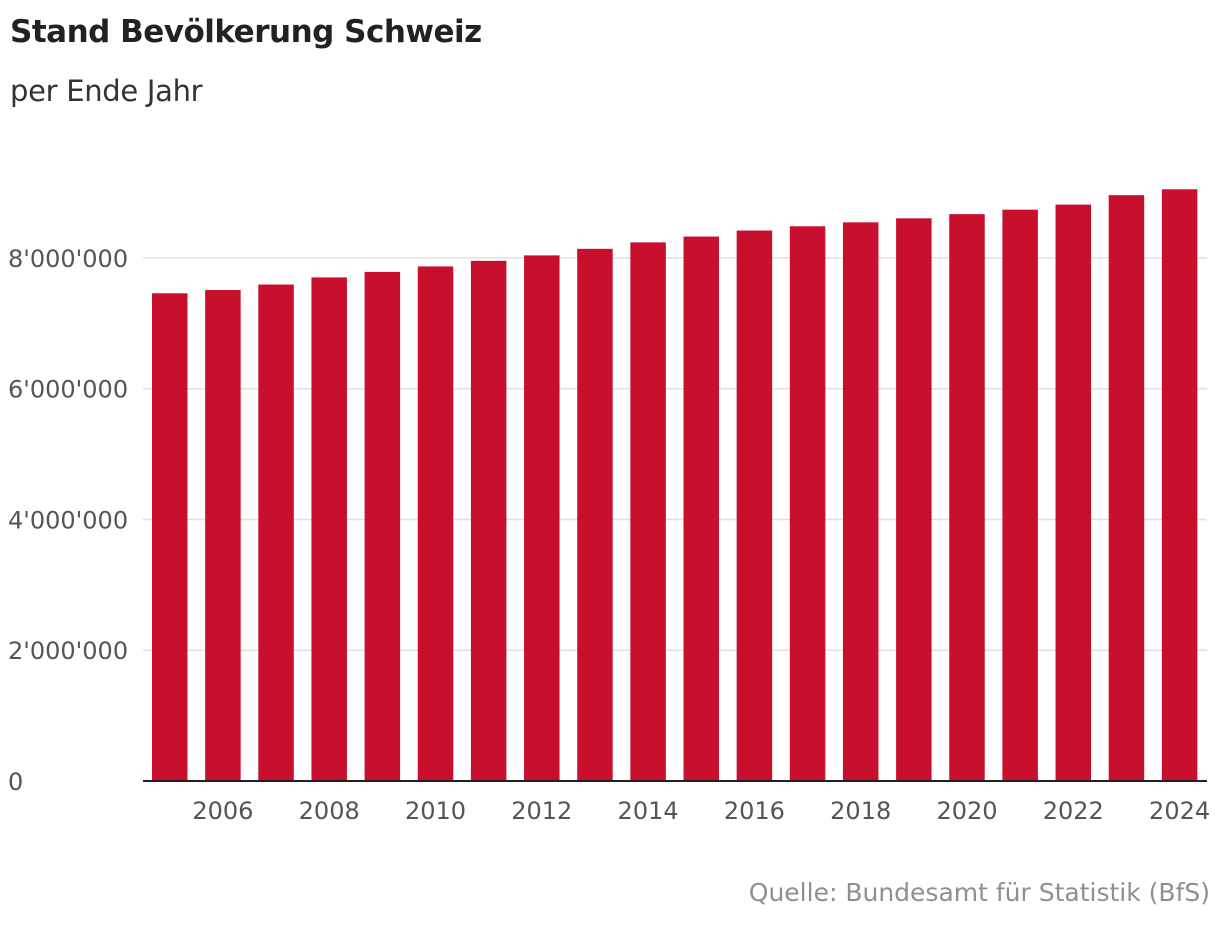 This screenshot has height=926, width=1220. Describe the element at coordinates (276, 532) in the screenshot. I see `bar-2007` at that location.